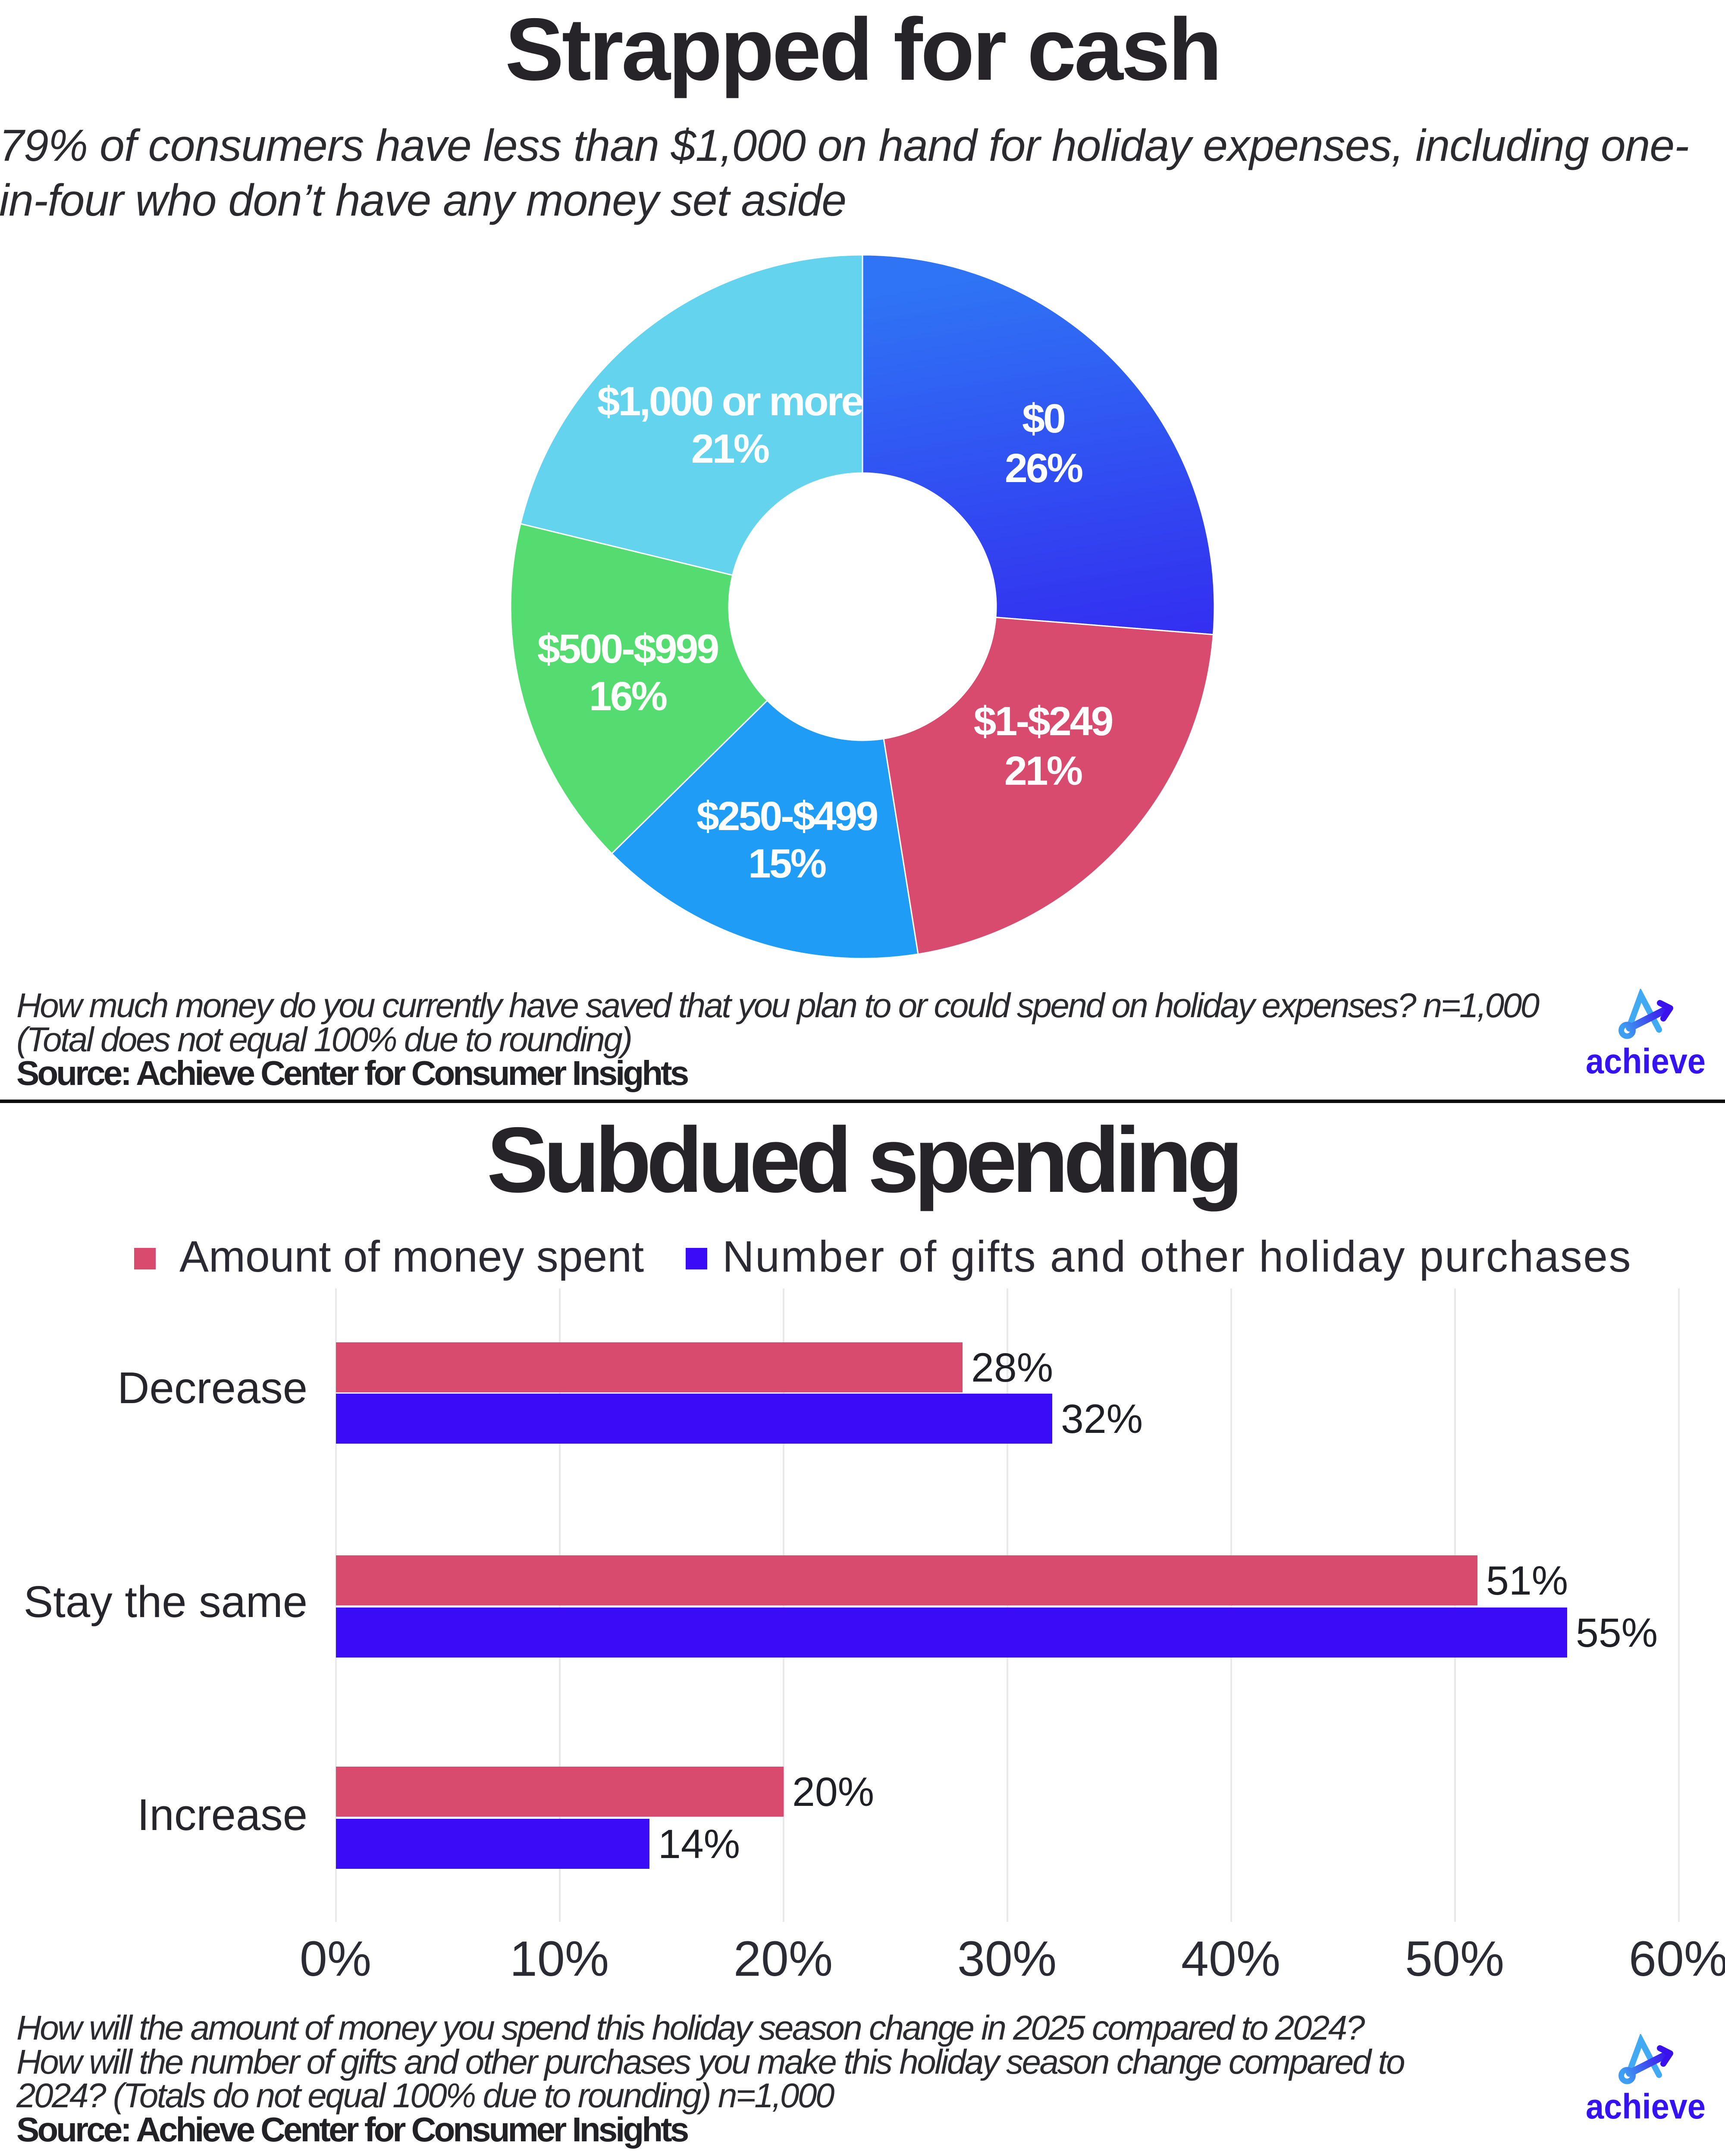 The image size is (1725, 2156). I want to click on svg-text: 15%, so click(787, 864).